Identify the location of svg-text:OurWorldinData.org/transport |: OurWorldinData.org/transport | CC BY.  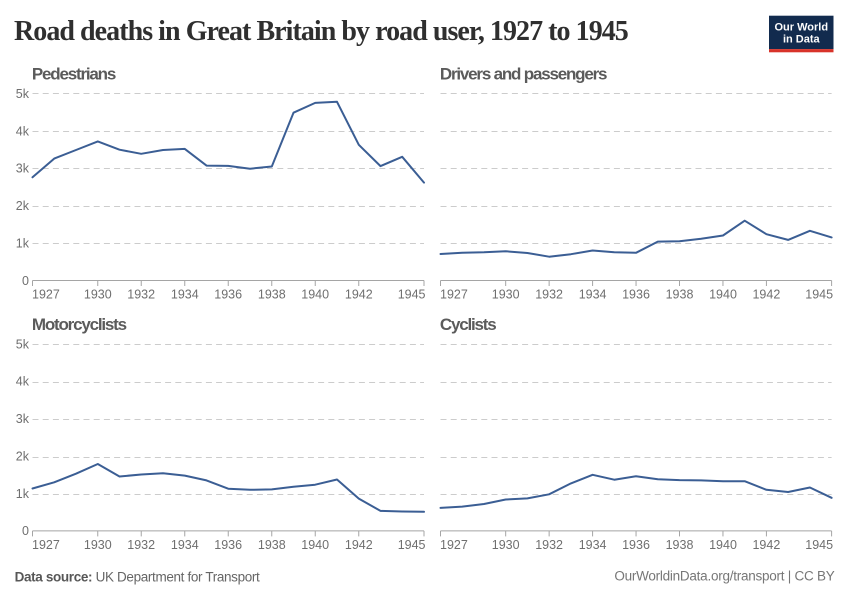
(724, 575).